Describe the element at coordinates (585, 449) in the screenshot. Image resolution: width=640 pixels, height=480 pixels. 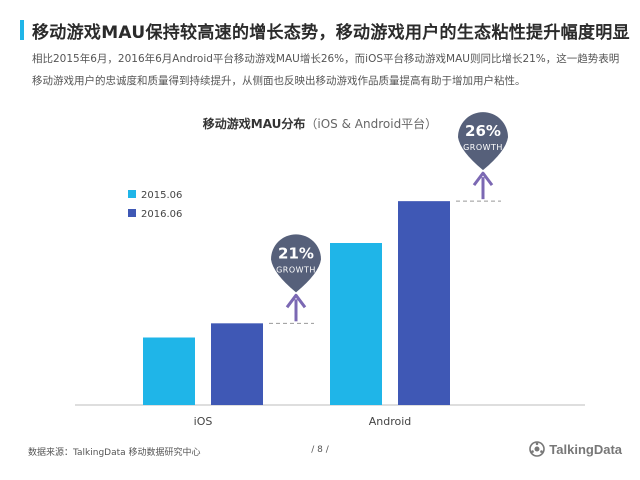
I see `logo-text: TalkingData` at that location.